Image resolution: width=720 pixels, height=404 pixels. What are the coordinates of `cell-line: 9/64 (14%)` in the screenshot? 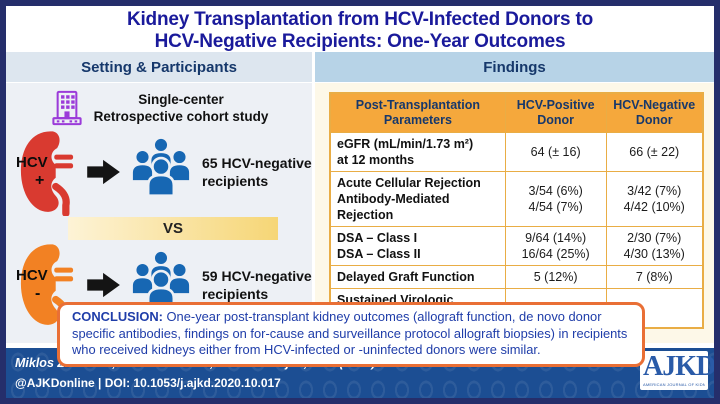 It's located at (556, 238).